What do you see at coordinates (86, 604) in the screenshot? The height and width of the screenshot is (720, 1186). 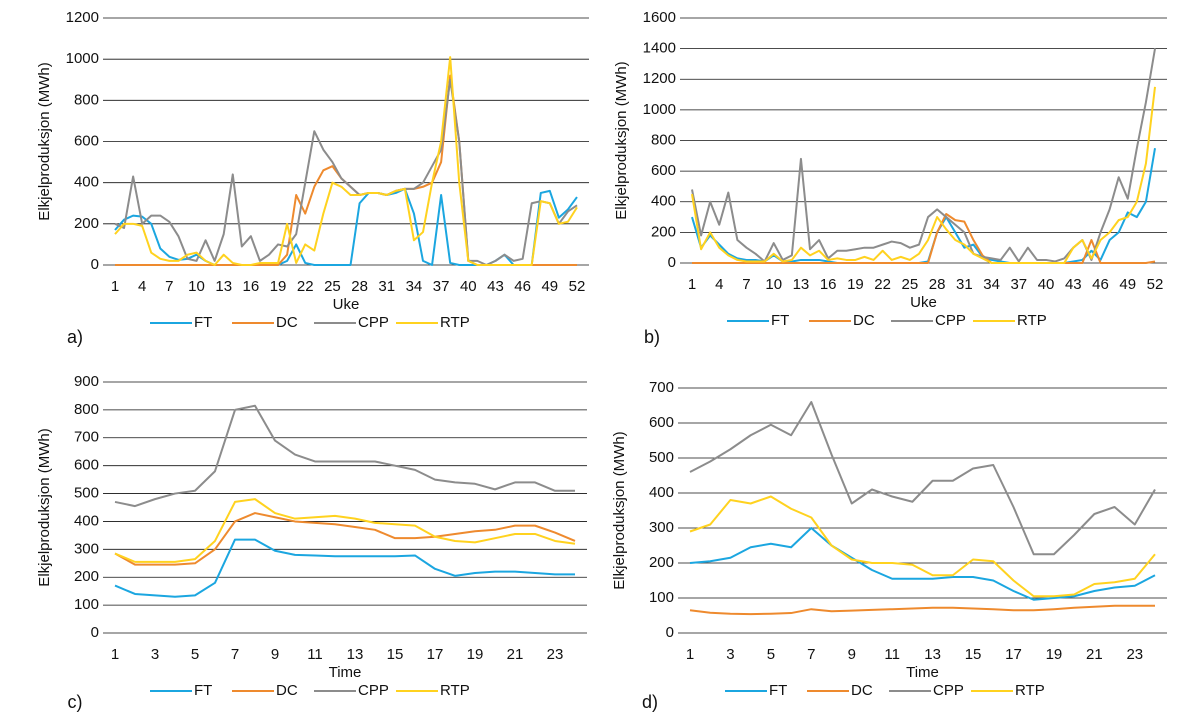 I see `y-tick-label: 100` at bounding box center [86, 604].